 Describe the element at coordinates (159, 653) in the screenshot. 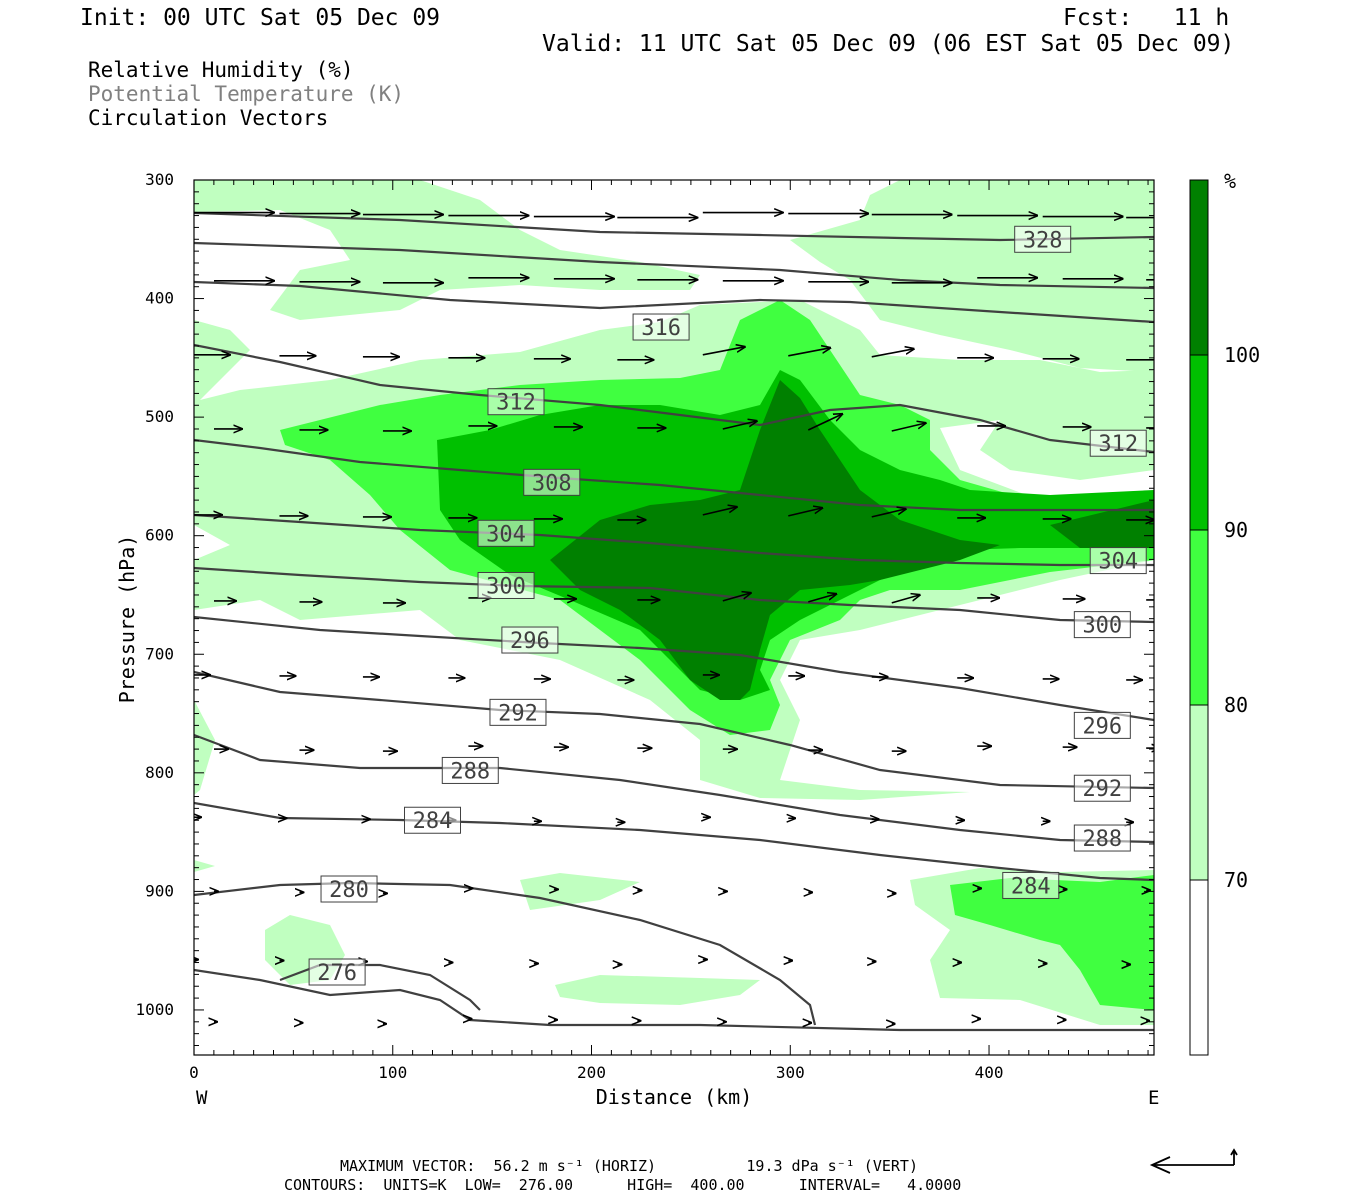

I see `y-tick-label: 700` at that location.